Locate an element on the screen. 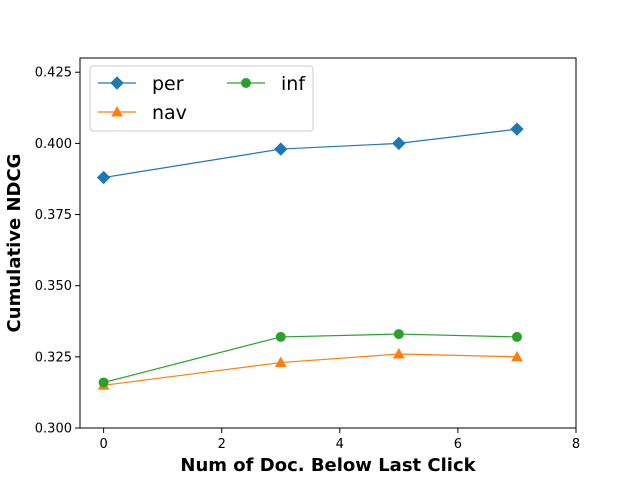 Image resolution: width=640 pixels, height=480 pixels. x-tick-label: 0 is located at coordinates (103, 444).